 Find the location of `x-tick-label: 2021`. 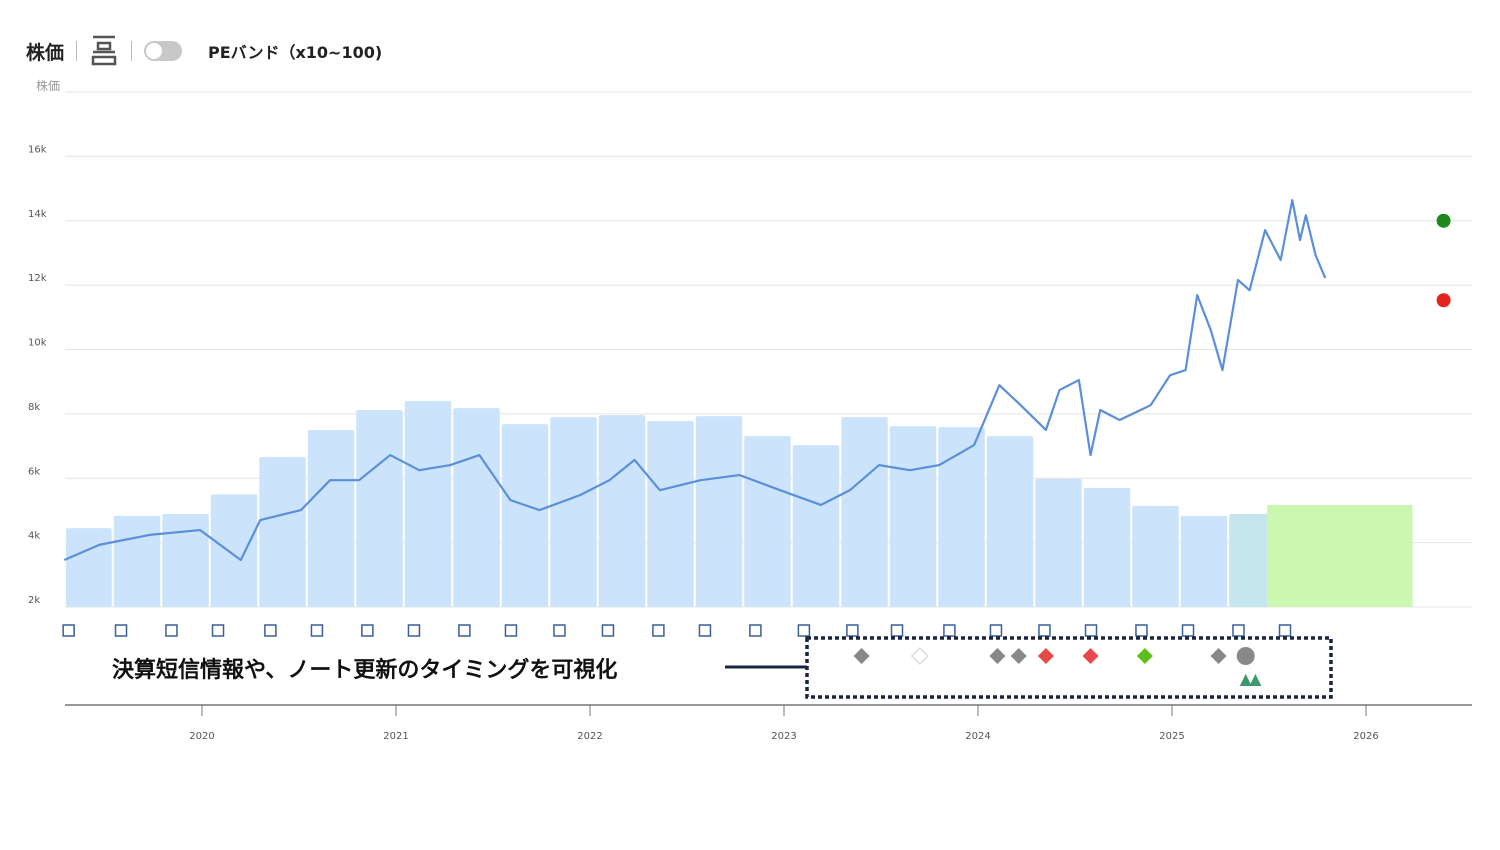

x-tick-label: 2021 is located at coordinates (395, 736).